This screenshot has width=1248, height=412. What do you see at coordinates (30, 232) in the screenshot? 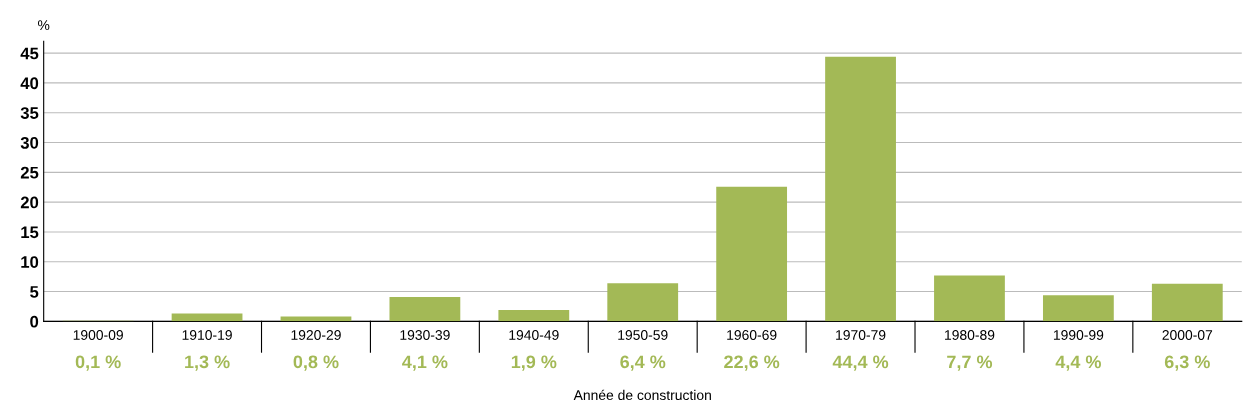
I see `y-tick-label: 15` at bounding box center [30, 232].